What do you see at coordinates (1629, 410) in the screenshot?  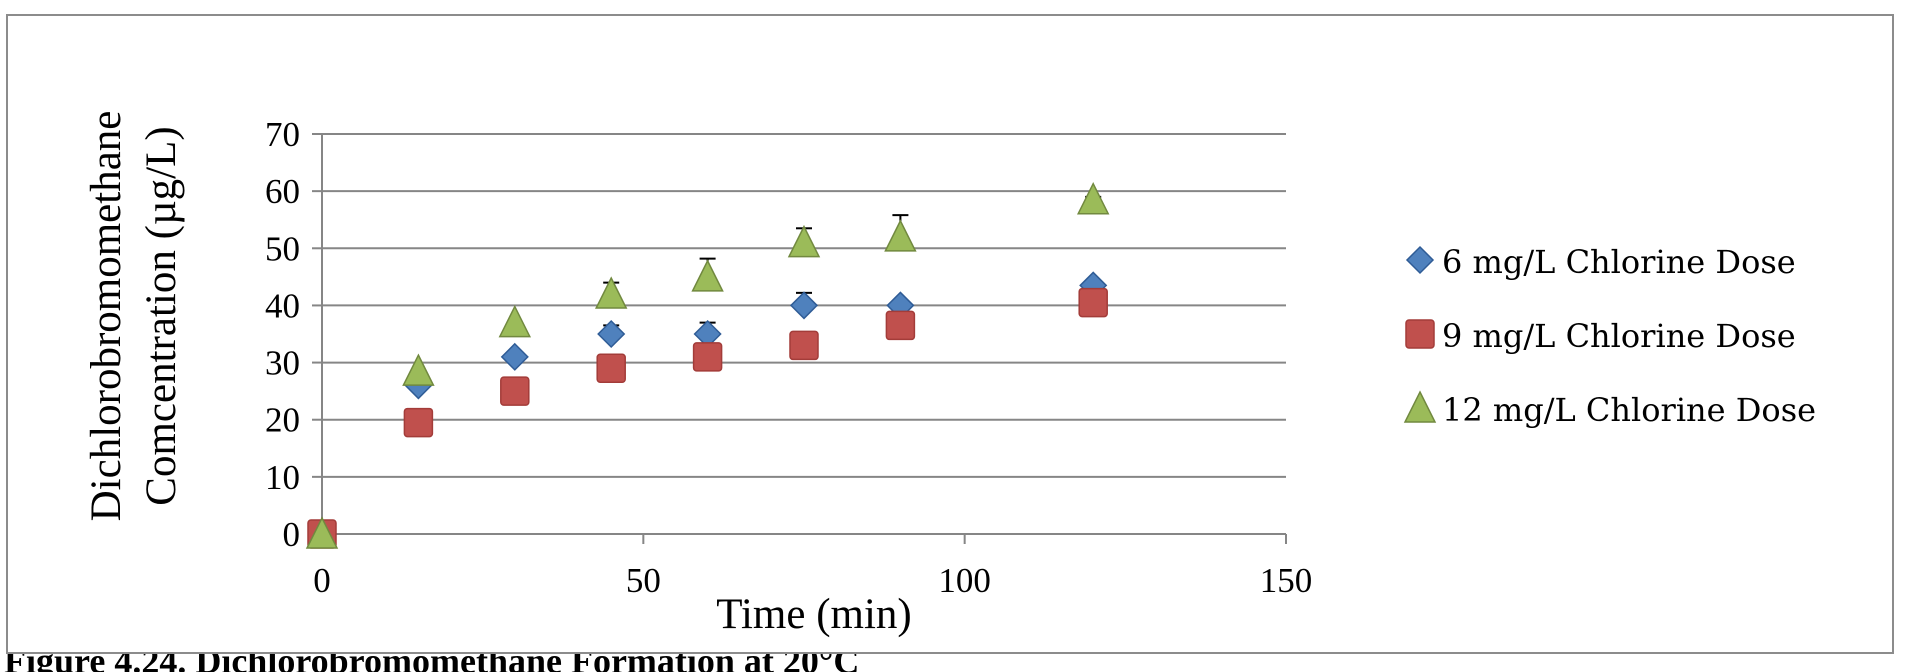 I see `legend-label: 12 mg/L Chlorine Dose` at bounding box center [1629, 410].